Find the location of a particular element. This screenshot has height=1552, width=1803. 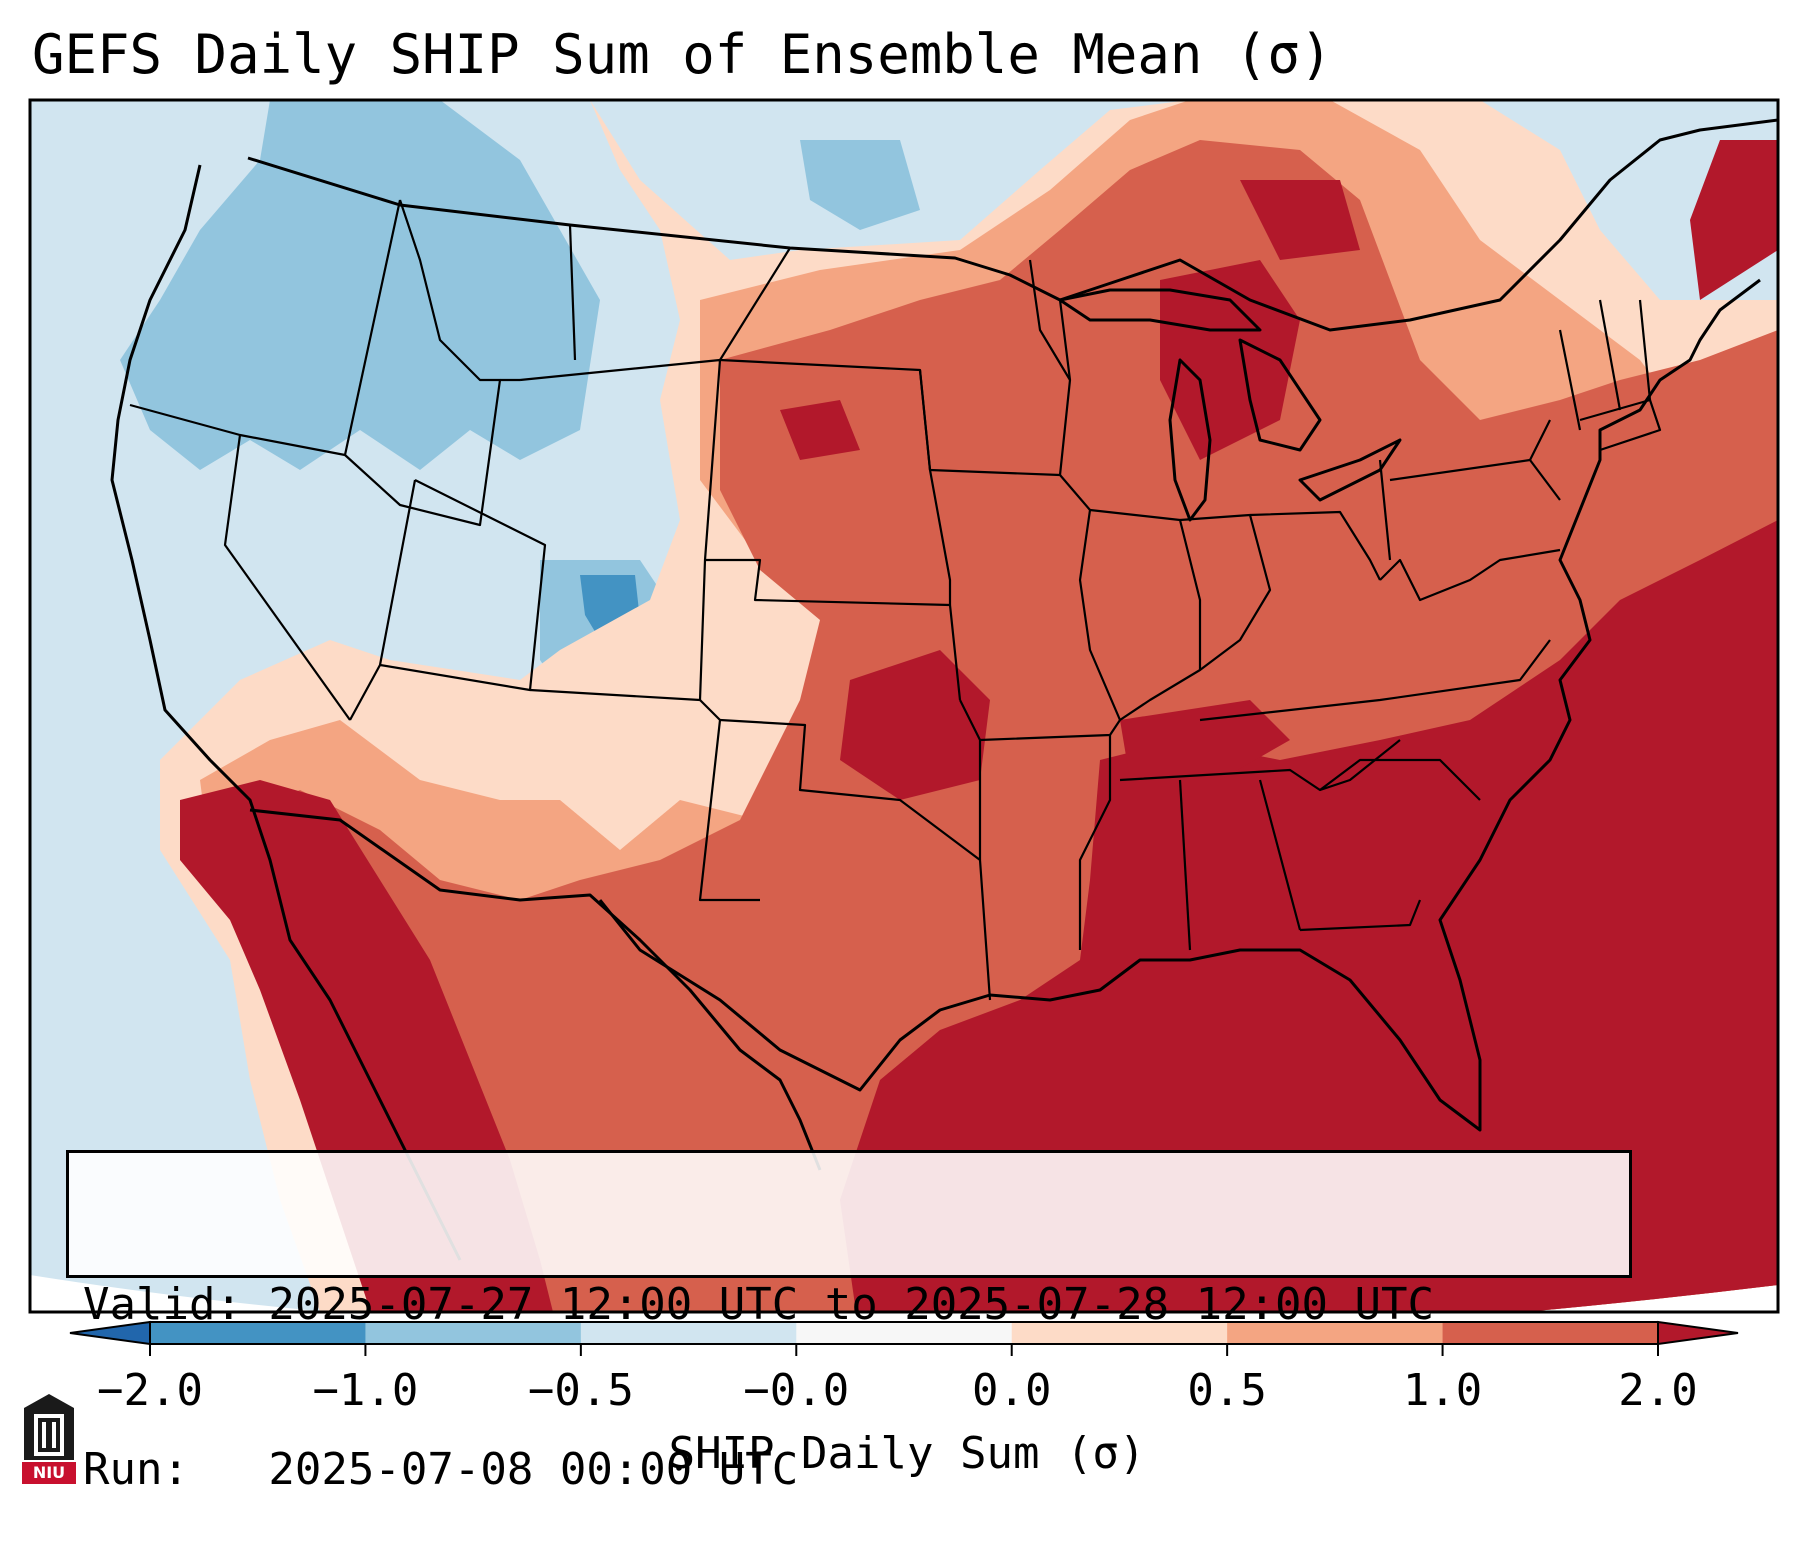

pacific-coast is located at coordinates (286, 712).